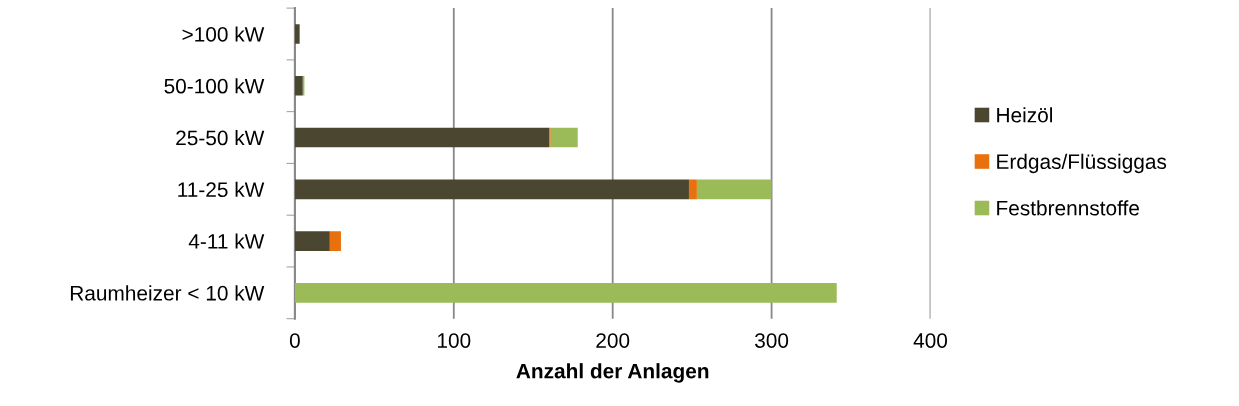 This screenshot has height=406, width=1239. I want to click on y-tick-label: 25-50 kW, so click(220, 137).